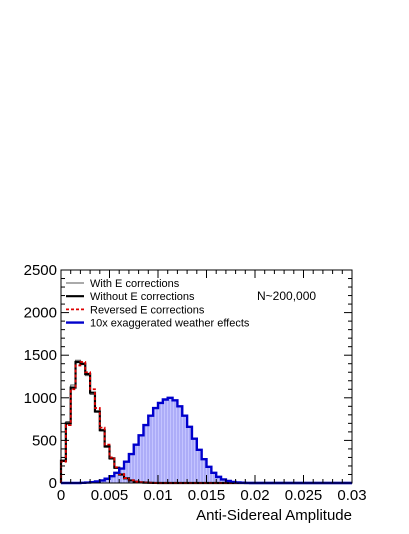  Describe the element at coordinates (110, 495) in the screenshot. I see `x-tick-label: 0.005` at that location.